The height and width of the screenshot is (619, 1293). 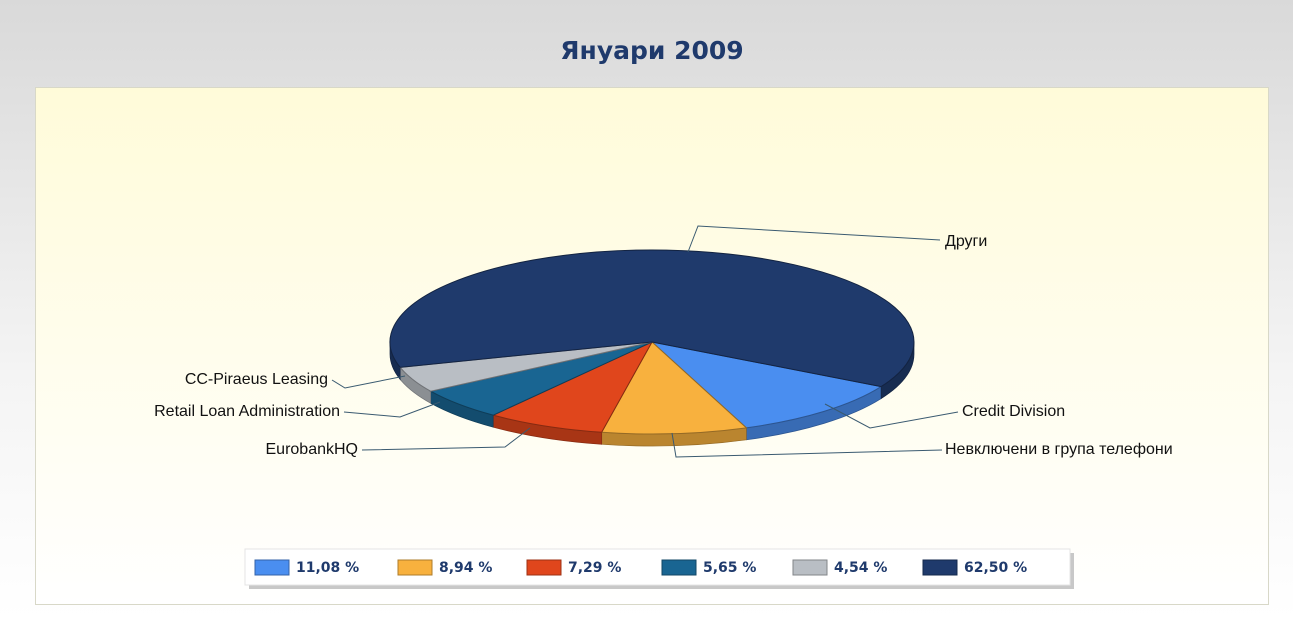 I want to click on legend-label: 4,54 %, so click(x=860, y=568).